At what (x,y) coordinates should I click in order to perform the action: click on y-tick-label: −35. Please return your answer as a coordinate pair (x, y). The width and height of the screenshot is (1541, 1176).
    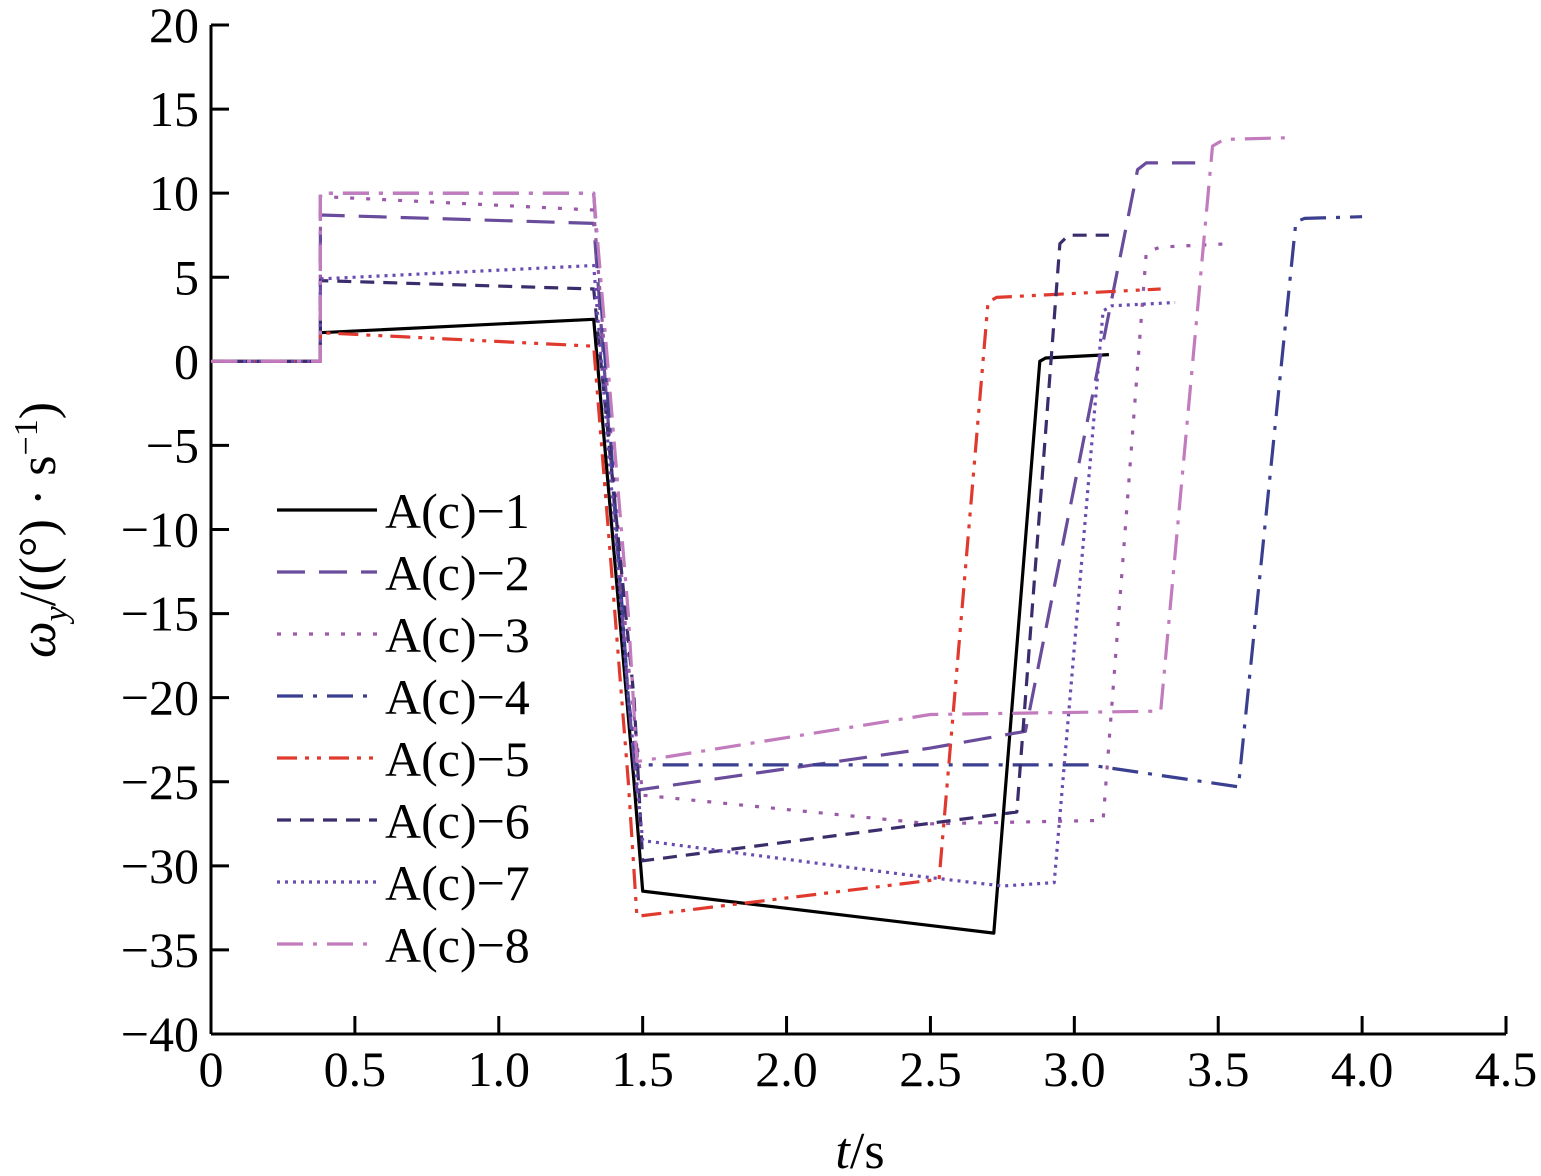
    Looking at the image, I should click on (160, 950).